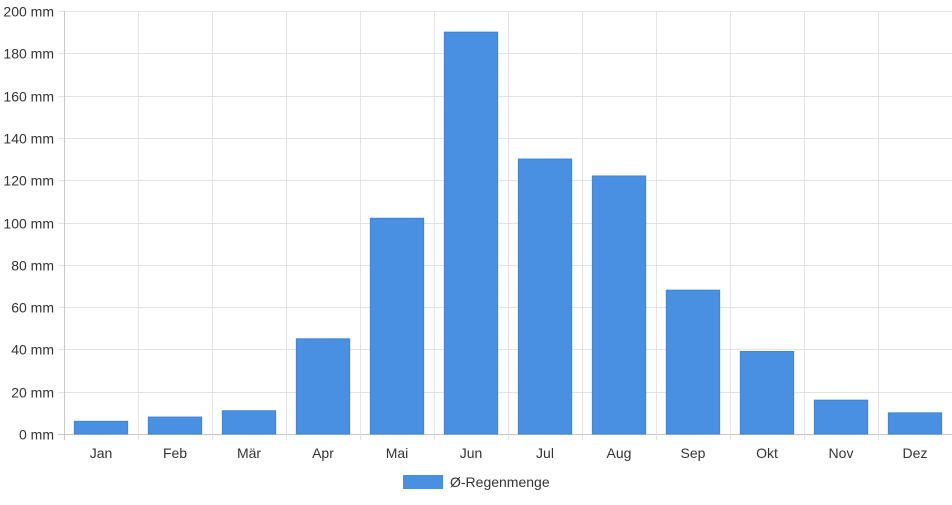 The height and width of the screenshot is (505, 952). I want to click on x-tick-label: Aug, so click(619, 453).